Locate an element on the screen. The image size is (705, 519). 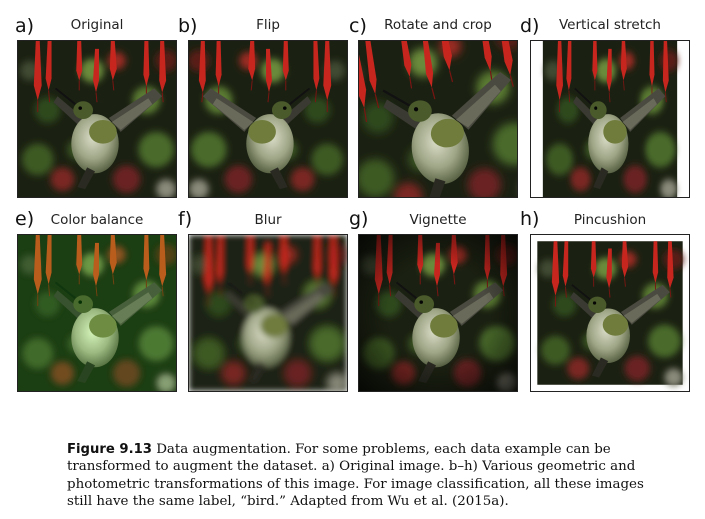
panel-title: Vertical stretch is located at coordinates (610, 25).